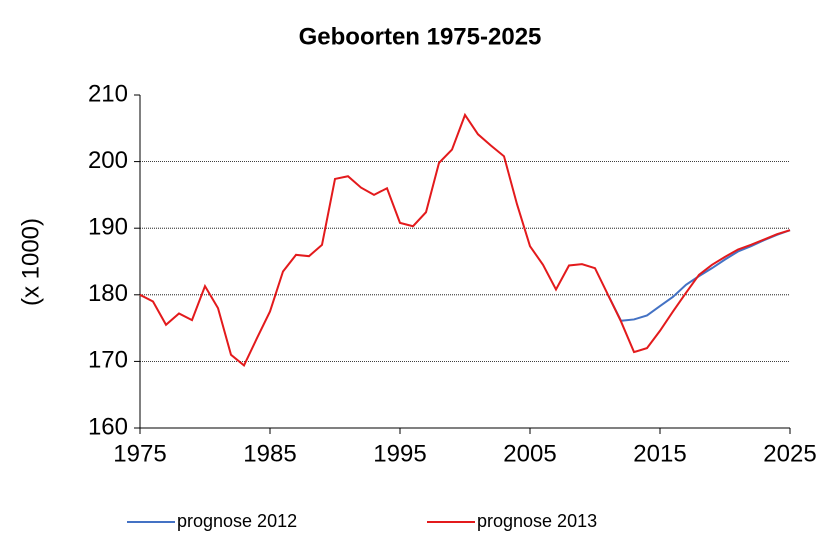 This screenshot has height=537, width=827. I want to click on x-tick-label: 1985, so click(269, 453).